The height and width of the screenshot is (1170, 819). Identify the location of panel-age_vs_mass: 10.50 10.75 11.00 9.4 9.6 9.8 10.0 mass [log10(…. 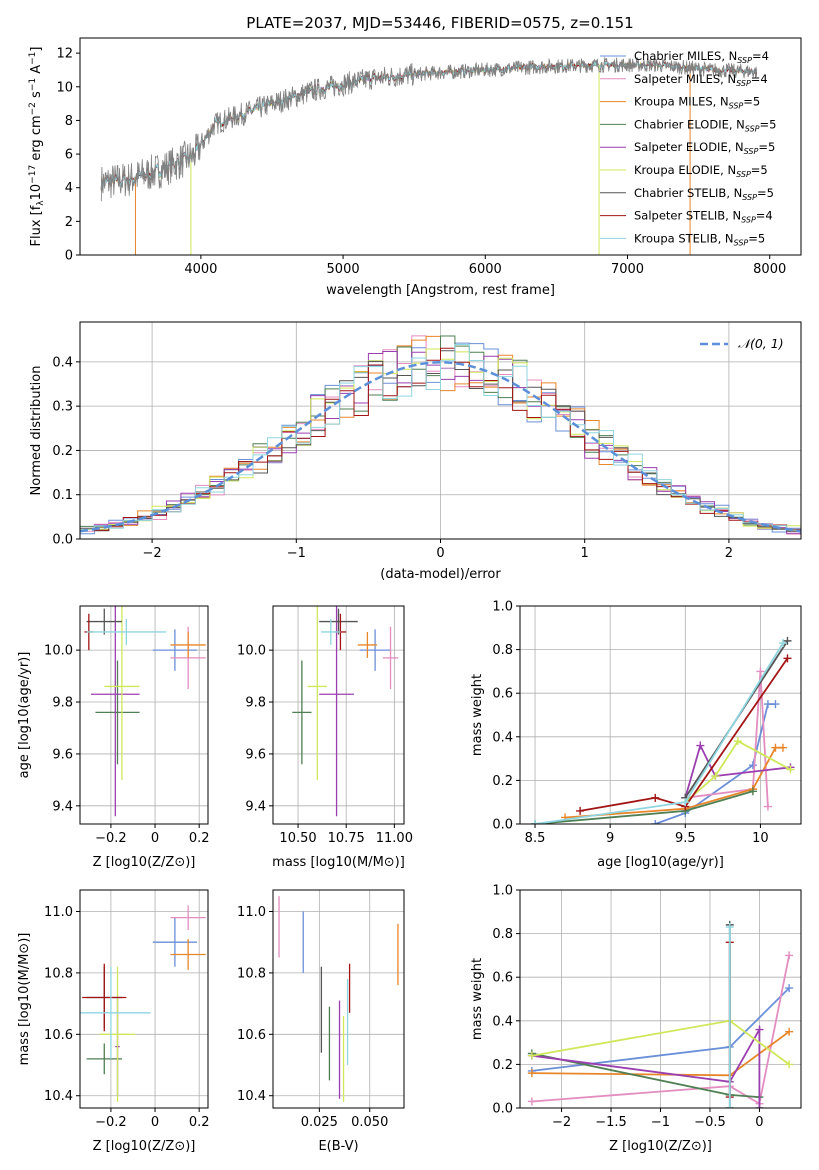
(325, 737).